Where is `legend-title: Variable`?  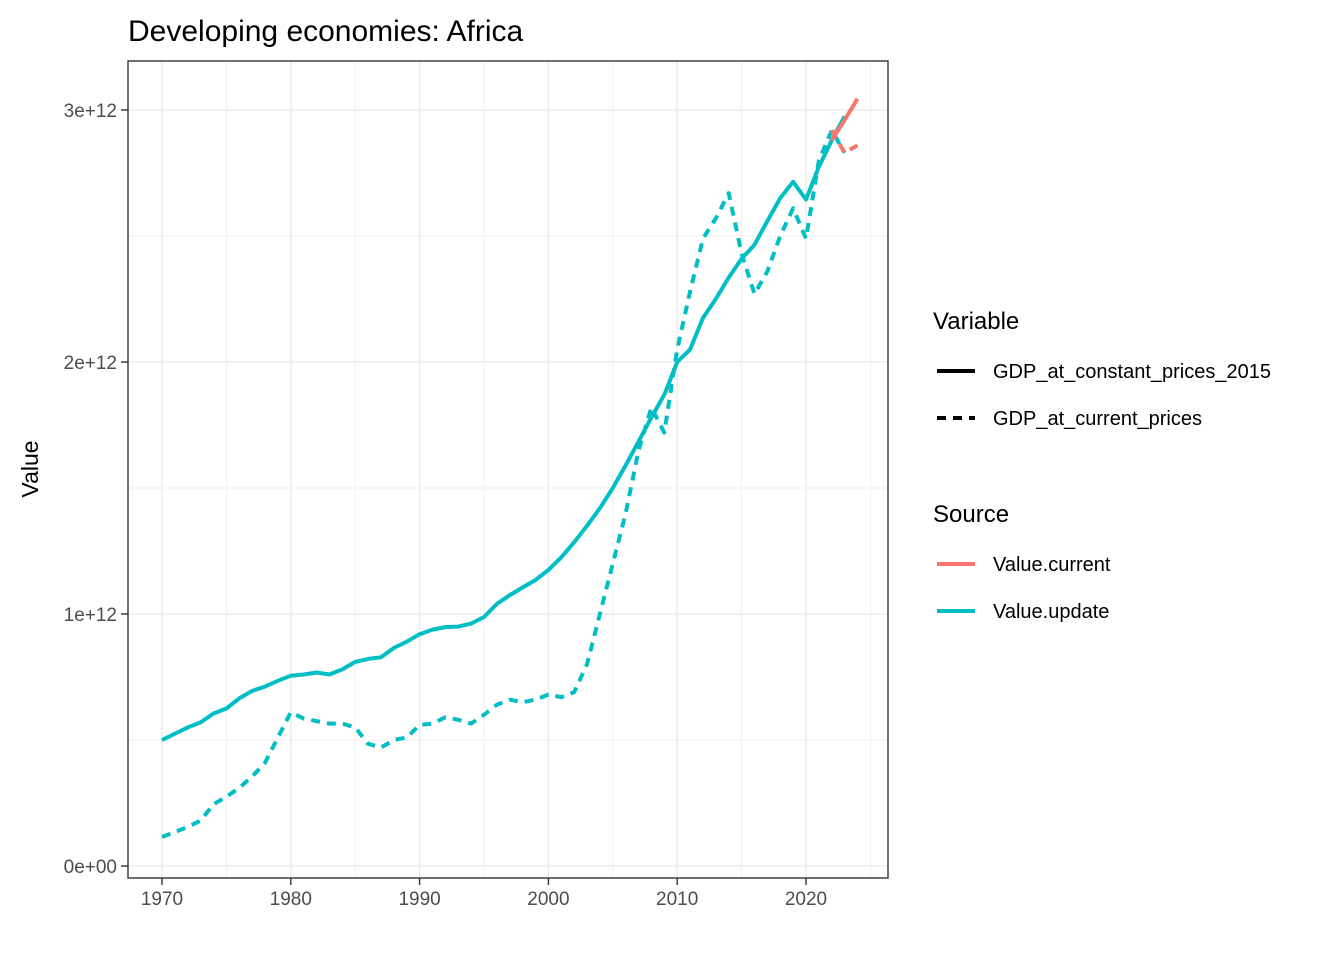 legend-title: Variable is located at coordinates (976, 321).